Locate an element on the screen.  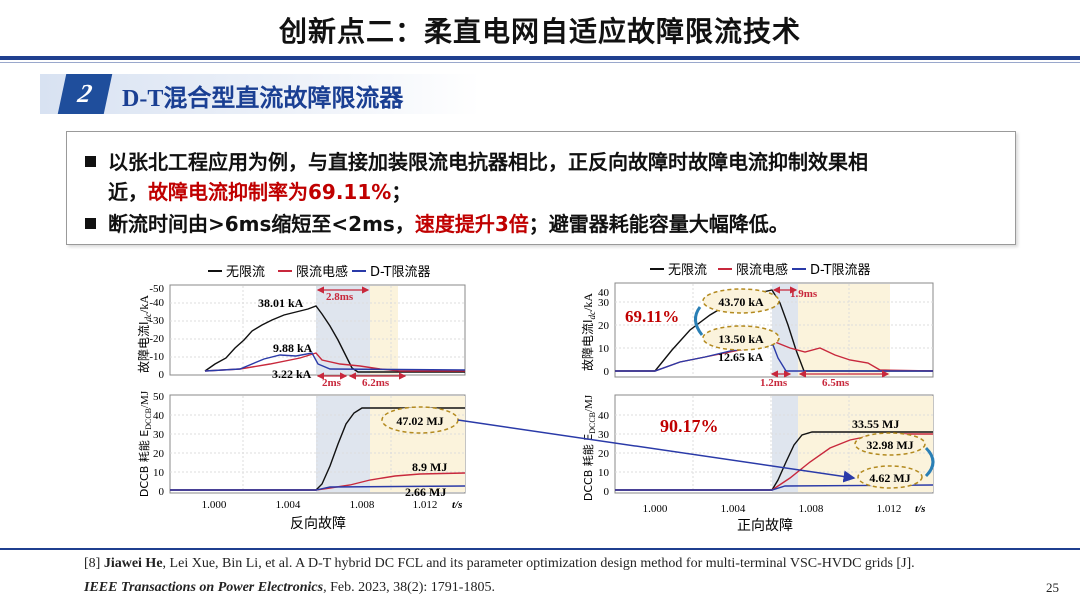
left-y2-label: DCCB 耗能 EDCCB/MJ is located at coordinates (145, 443).